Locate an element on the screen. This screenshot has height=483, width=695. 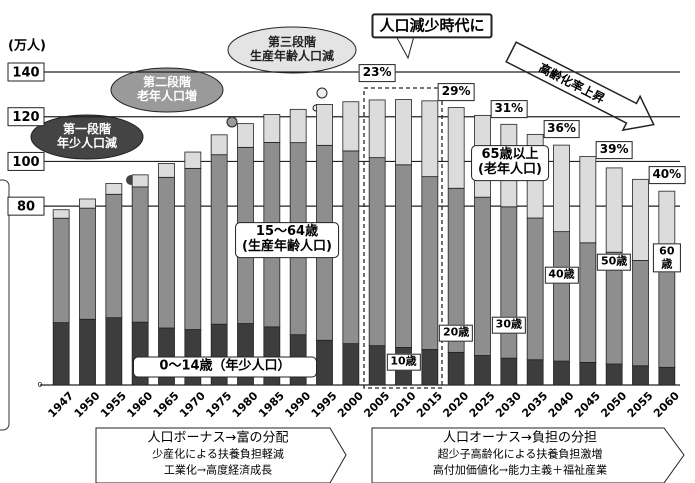
x-tick-label: 2005 is located at coordinates (376, 404).